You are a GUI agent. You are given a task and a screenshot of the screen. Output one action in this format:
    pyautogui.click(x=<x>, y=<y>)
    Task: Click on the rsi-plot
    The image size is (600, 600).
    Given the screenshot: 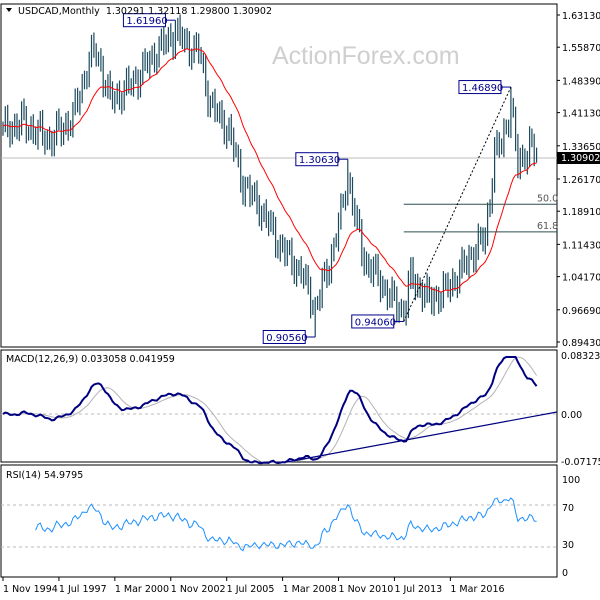 What is the action you would take?
    pyautogui.click(x=279, y=524)
    